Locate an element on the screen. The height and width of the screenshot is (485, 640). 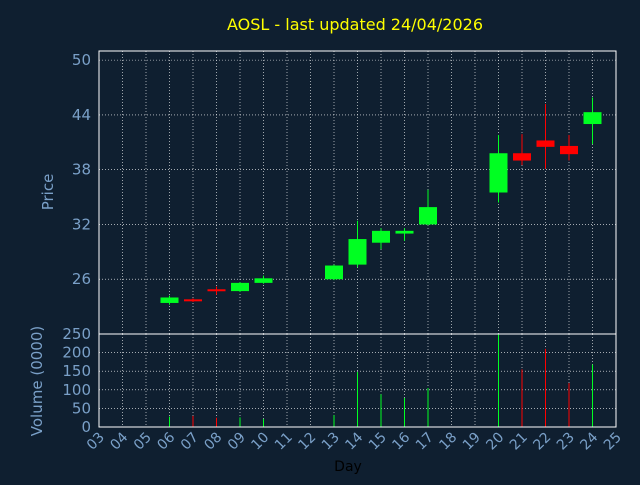
x-tick-label: 21 is located at coordinates (519, 442).